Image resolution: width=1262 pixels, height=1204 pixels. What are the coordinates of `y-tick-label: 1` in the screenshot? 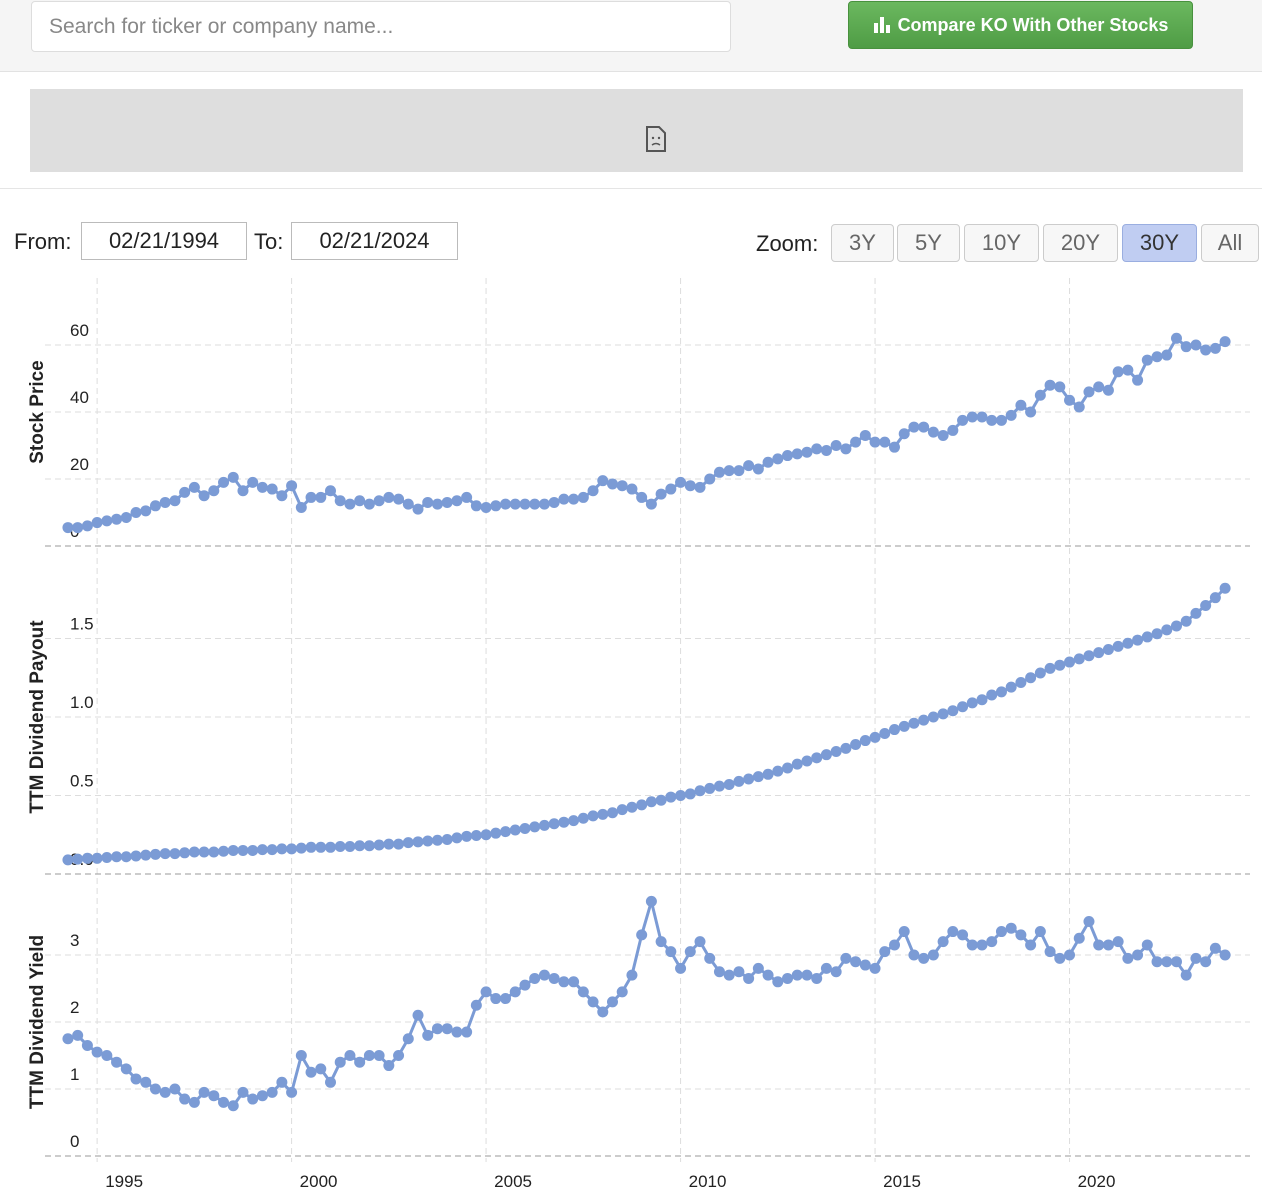 It's located at (74, 1074).